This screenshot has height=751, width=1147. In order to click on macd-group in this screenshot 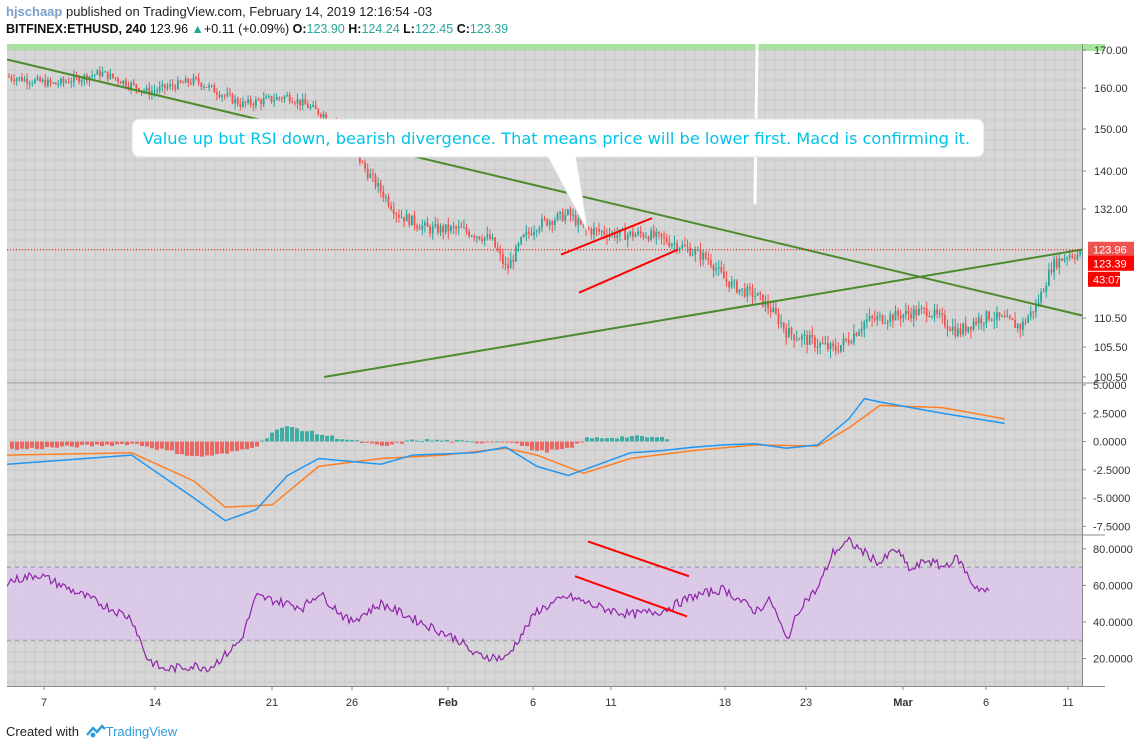, I will do `click(506, 459)`.